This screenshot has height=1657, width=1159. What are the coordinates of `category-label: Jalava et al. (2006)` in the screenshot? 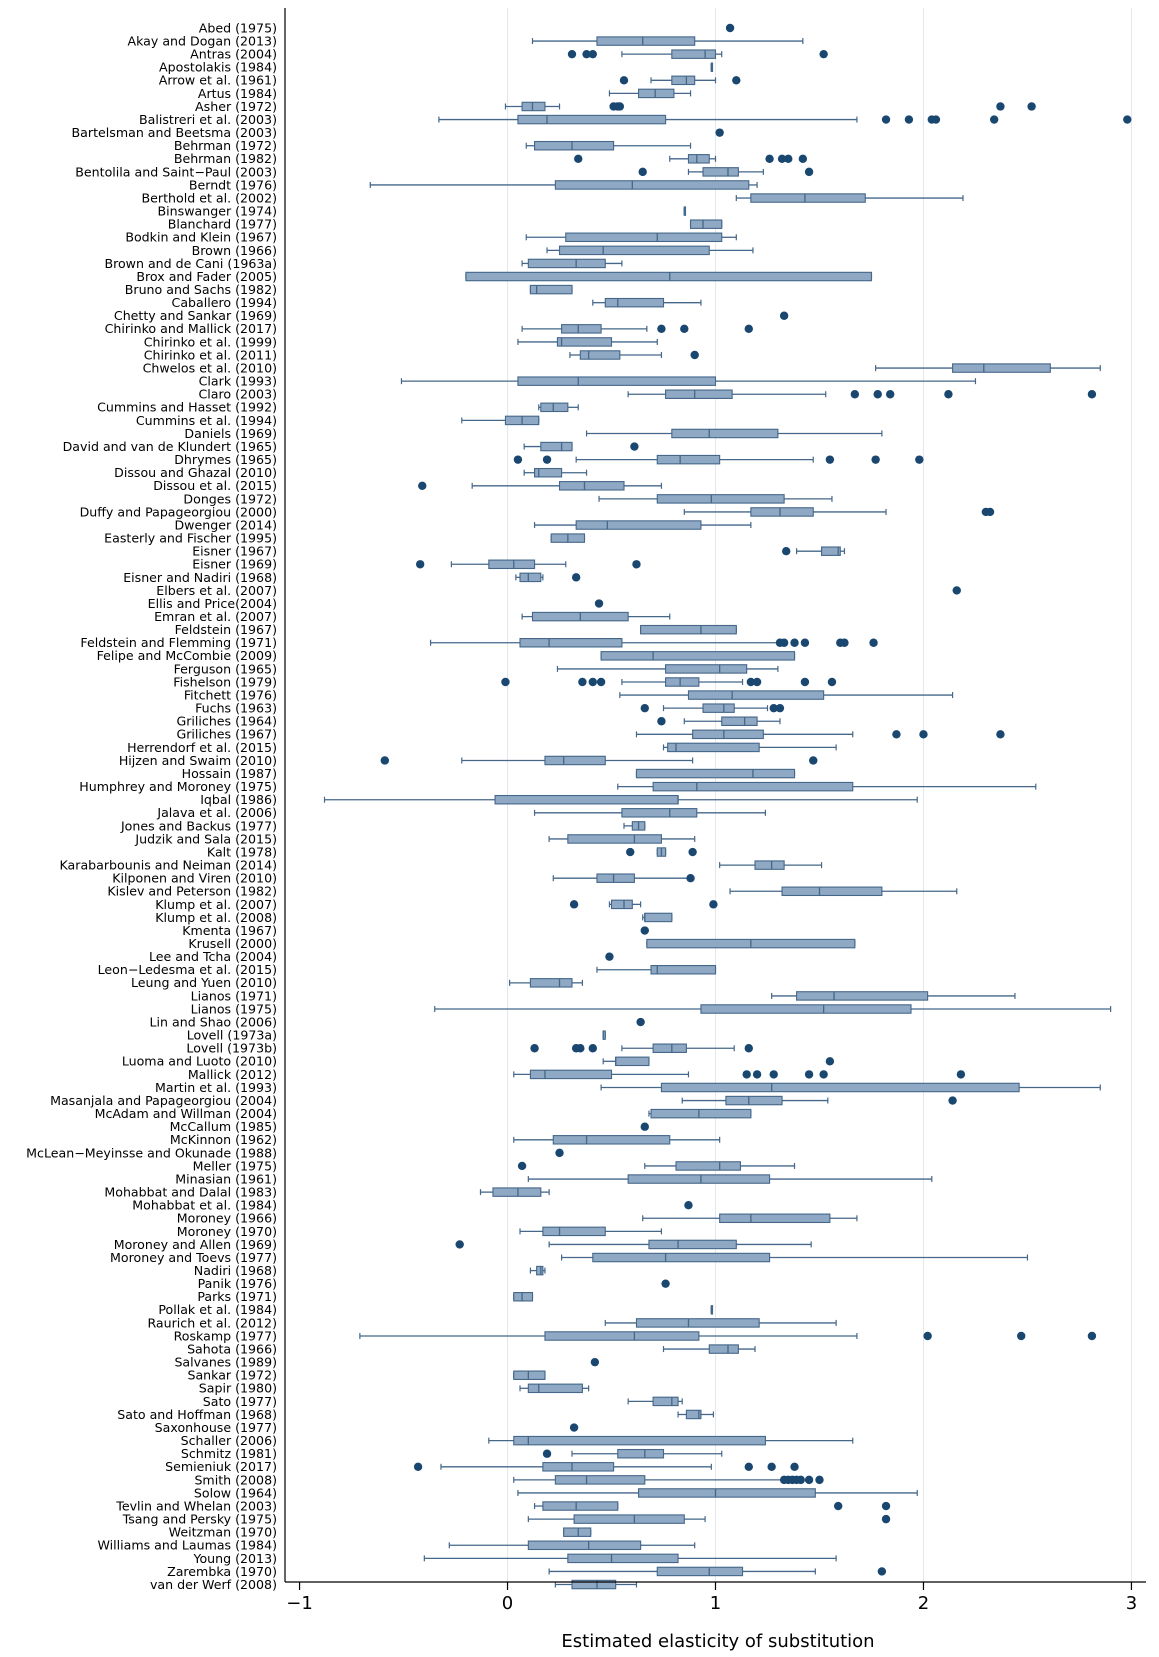 It's located at (216, 812).